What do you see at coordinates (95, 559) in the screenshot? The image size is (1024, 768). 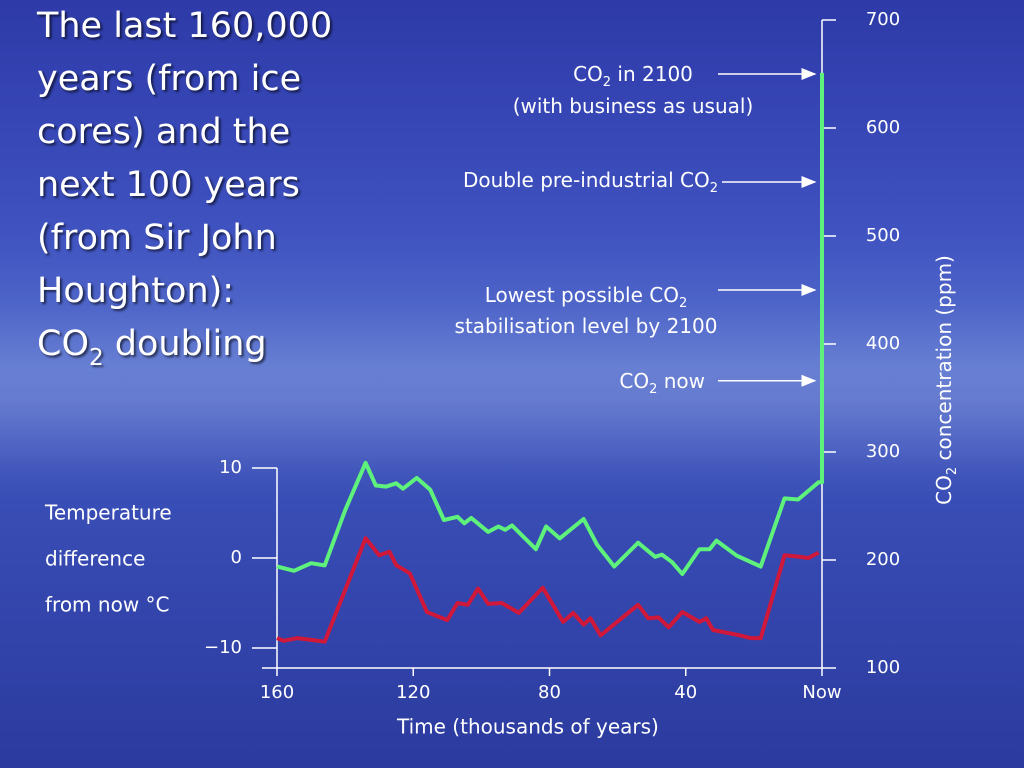 I see `y-axis-label: difference` at bounding box center [95, 559].